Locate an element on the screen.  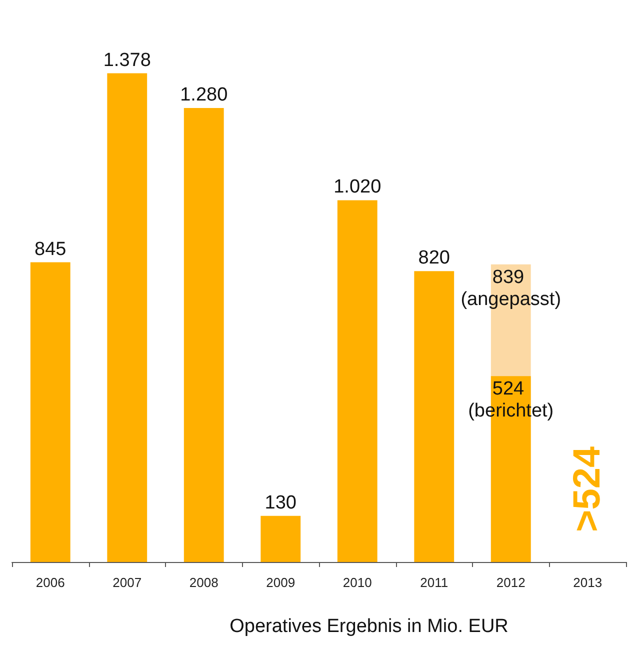
x-tick-label: 2006 is located at coordinates (50, 582).